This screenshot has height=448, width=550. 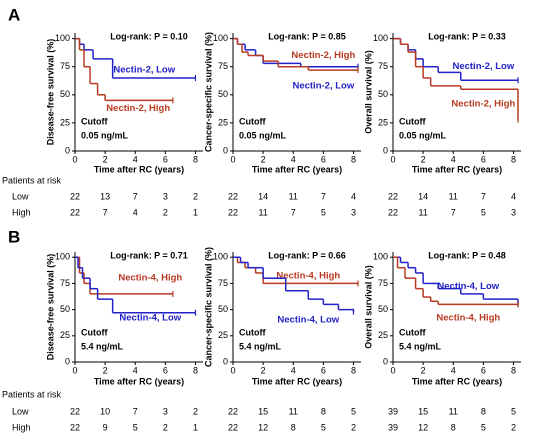 What do you see at coordinates (208, 92) in the screenshot?
I see `y-axis-label: Cancer-specific survival (%)` at bounding box center [208, 92].